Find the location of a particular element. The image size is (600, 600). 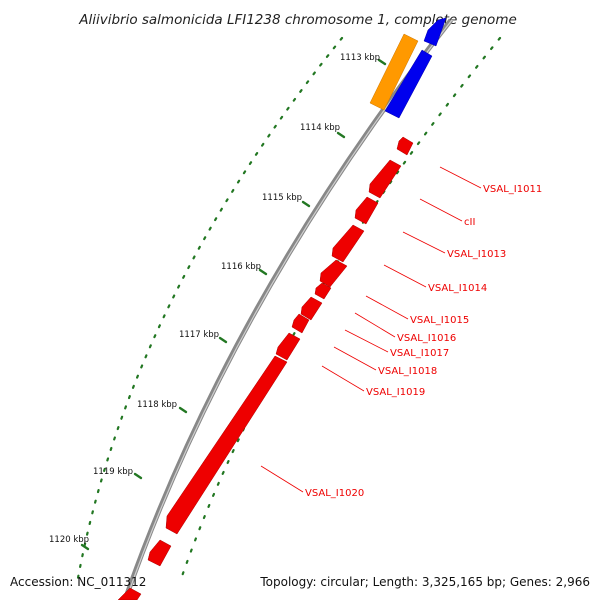

scale-label: 1114 kbp is located at coordinates (320, 128).